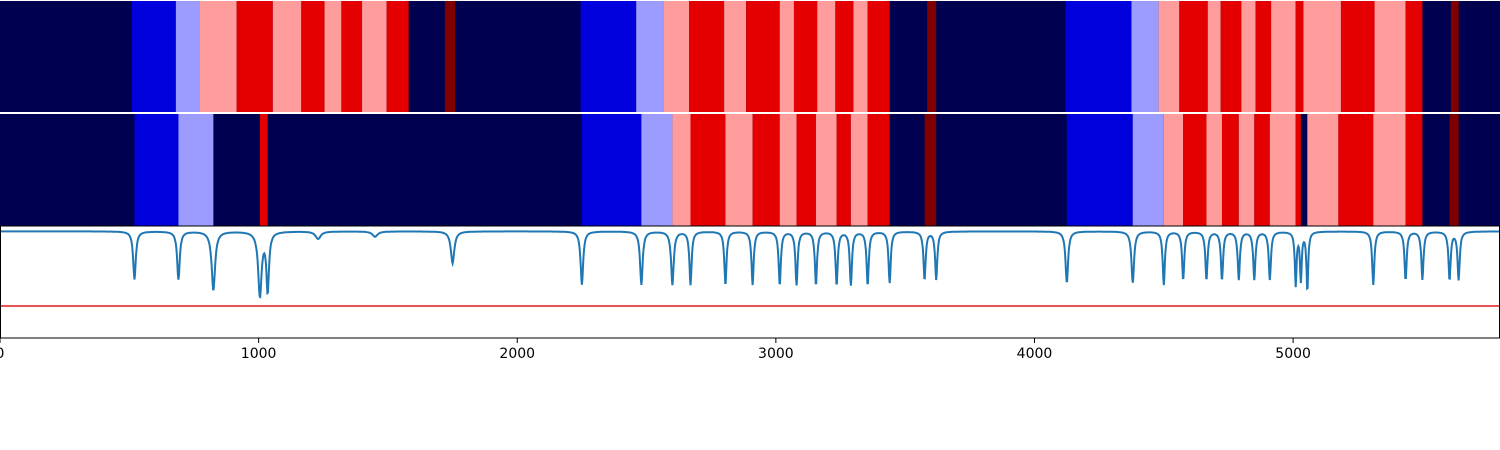 This screenshot has width=1500, height=450. I want to click on x-tick-label: 1000, so click(259, 354).